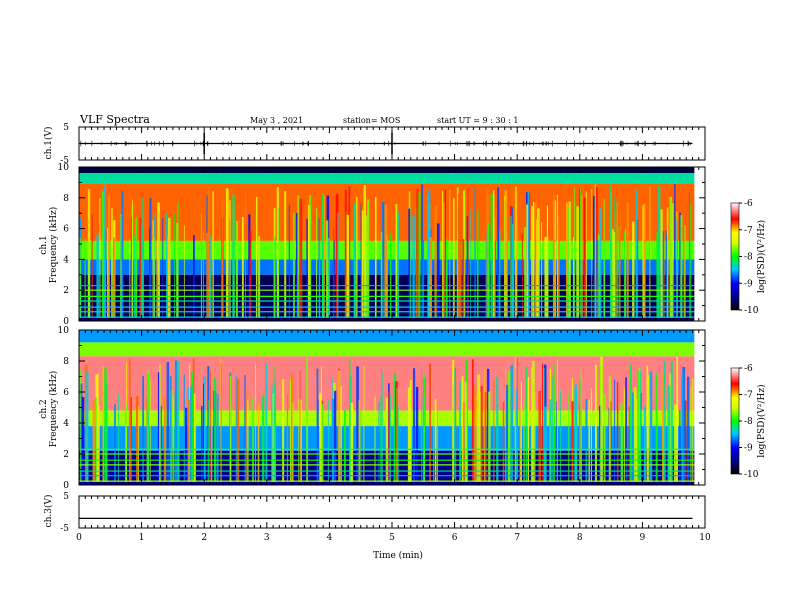 The width and height of the screenshot is (792, 612). What do you see at coordinates (66, 291) in the screenshot?
I see `ch1-spectrogram-y-tick-label: 2` at bounding box center [66, 291].